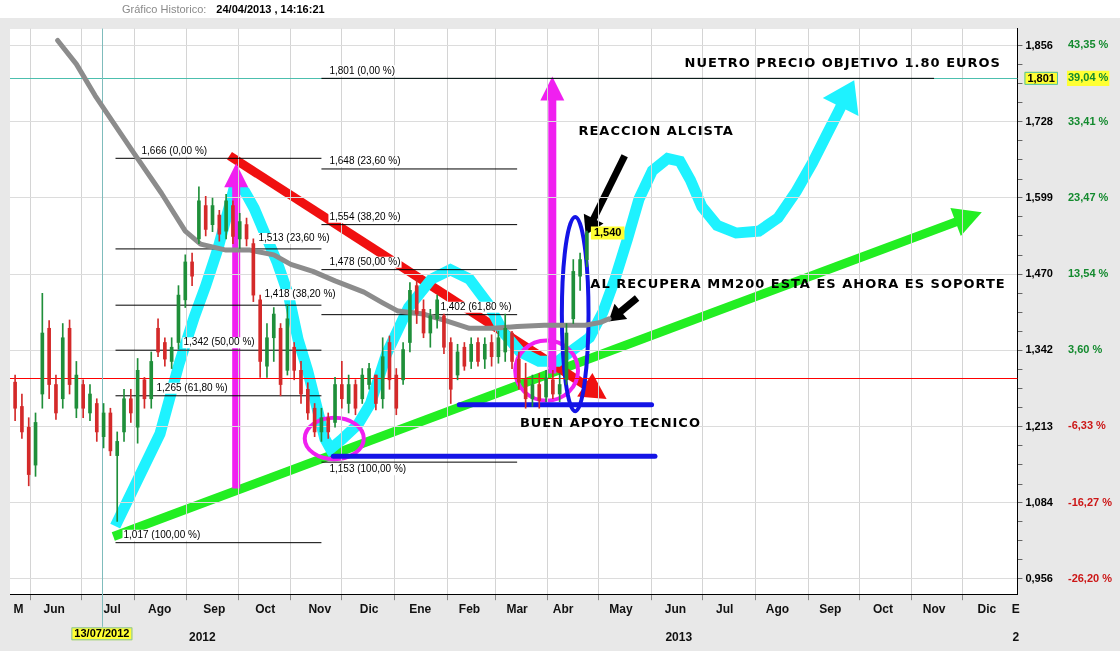 The width and height of the screenshot is (1120, 651). Describe the element at coordinates (1039, 502) in the screenshot. I see `y-tick-label: 1,084` at that location.